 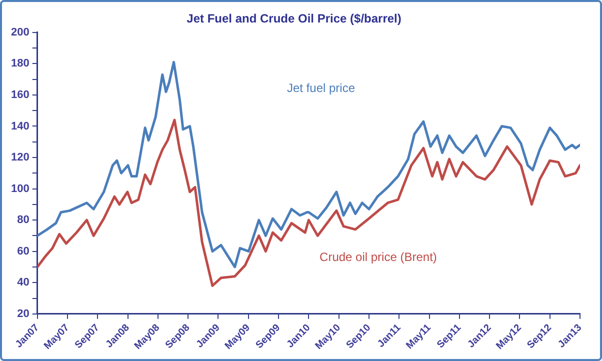 I want to click on y-tick-label: 180, so click(x=20, y=64).